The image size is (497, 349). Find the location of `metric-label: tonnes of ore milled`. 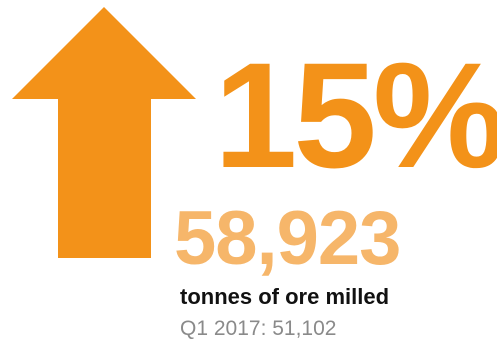

metric-label: tonnes of ore milled is located at coordinates (285, 296).